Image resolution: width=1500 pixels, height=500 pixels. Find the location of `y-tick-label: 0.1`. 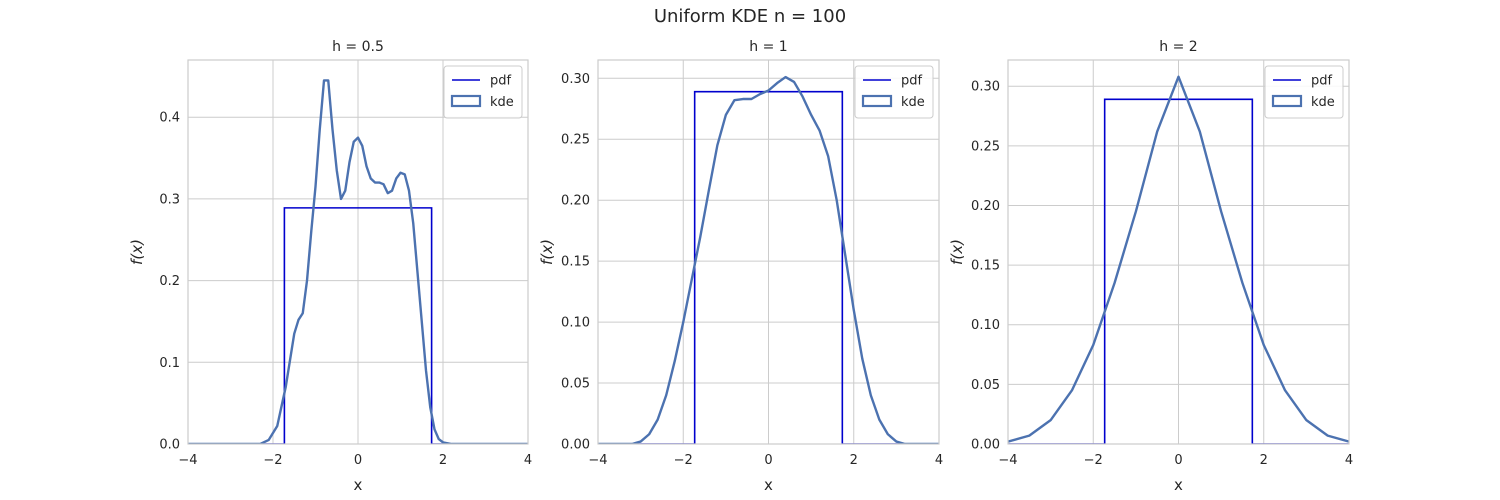

y-tick-label: 0.1 is located at coordinates (169, 363).